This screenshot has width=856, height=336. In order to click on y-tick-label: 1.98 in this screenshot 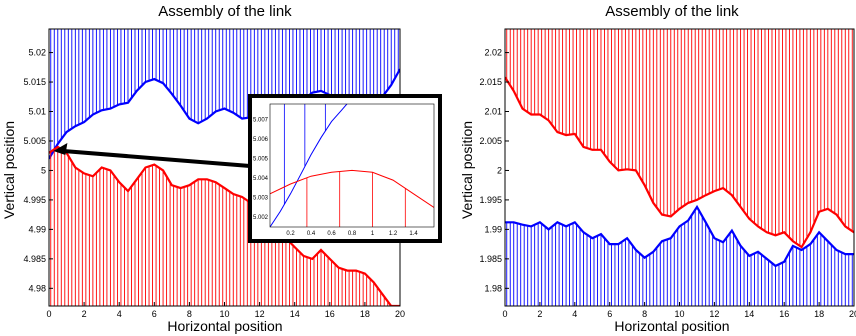, I will do `click(493, 288)`.